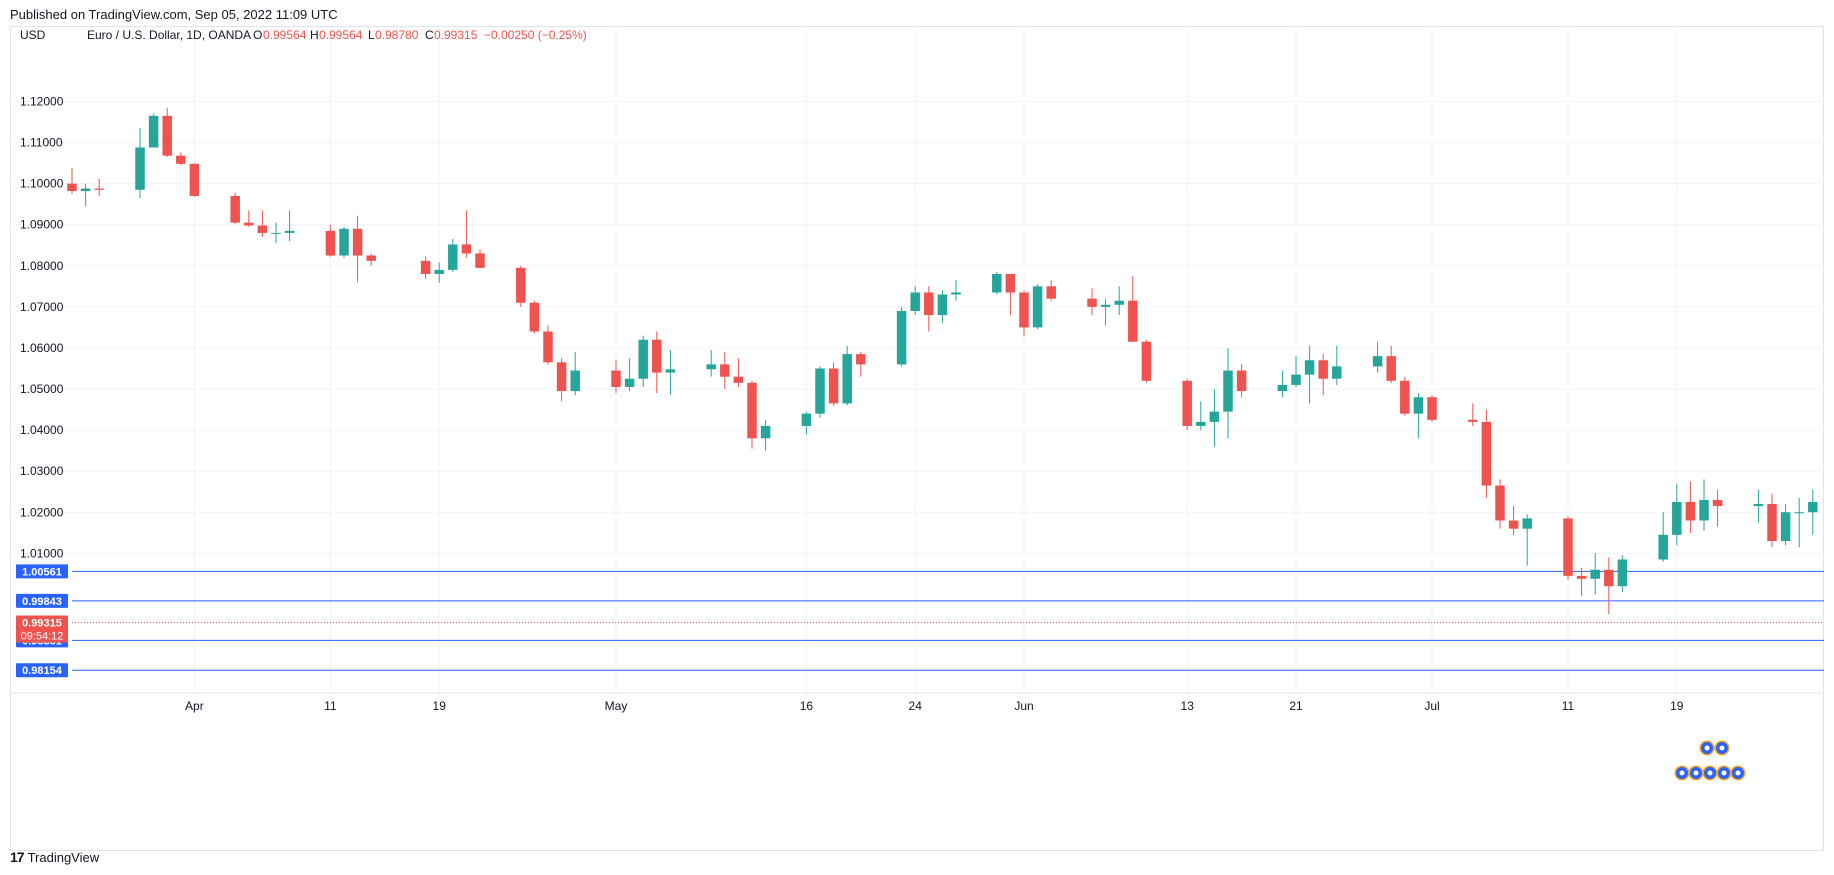 This screenshot has height=875, width=1834. Describe the element at coordinates (916, 706) in the screenshot. I see `x-tick-label: 24` at that location.